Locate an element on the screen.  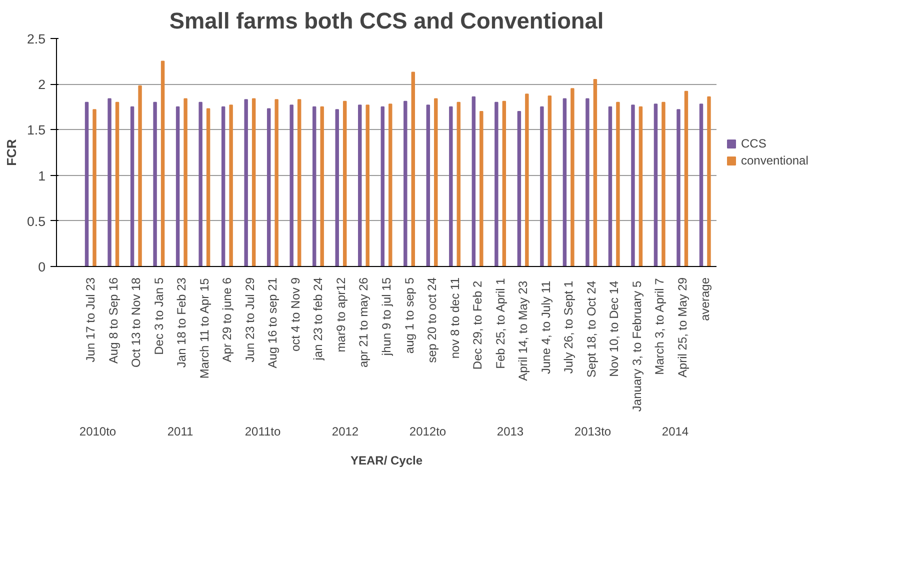
legend-label: CCS is located at coordinates (753, 143).